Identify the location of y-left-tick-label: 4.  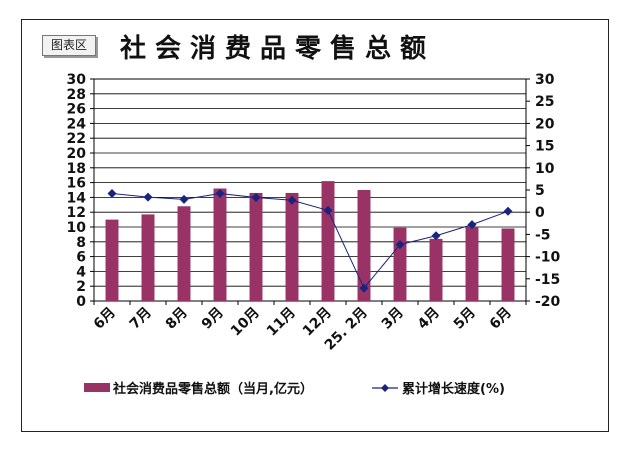
(81, 272).